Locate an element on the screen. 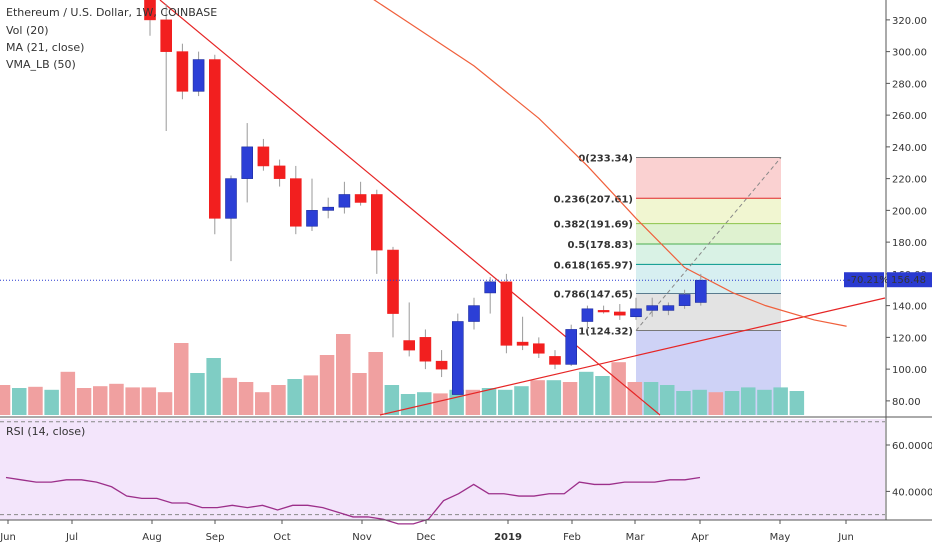 Image resolution: width=932 pixels, height=550 pixels. price-tick-label: 220.00 is located at coordinates (909, 180).